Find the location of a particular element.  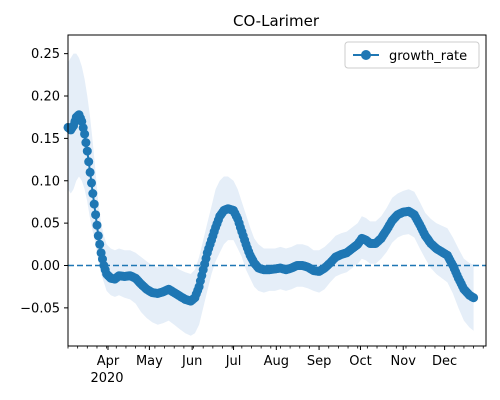

x-tick-label: Apr is located at coordinates (108, 361).